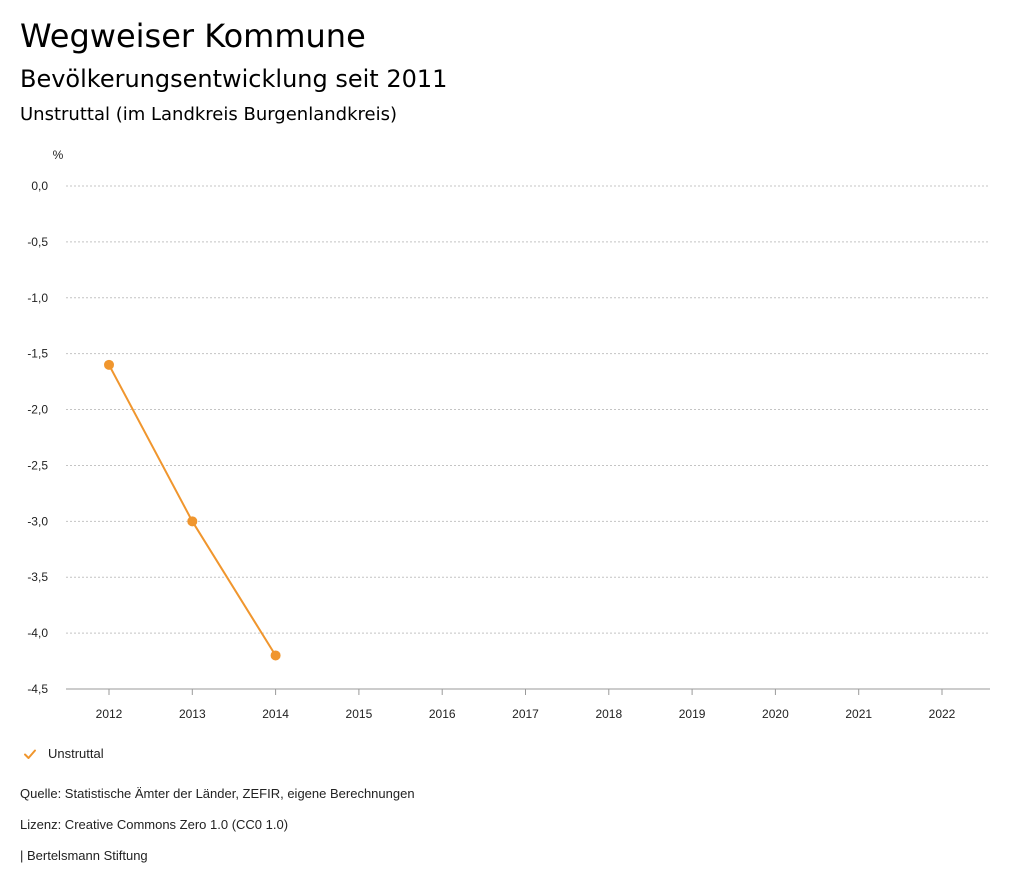  I want to click on y-tick-label: -1,0, so click(37, 298).